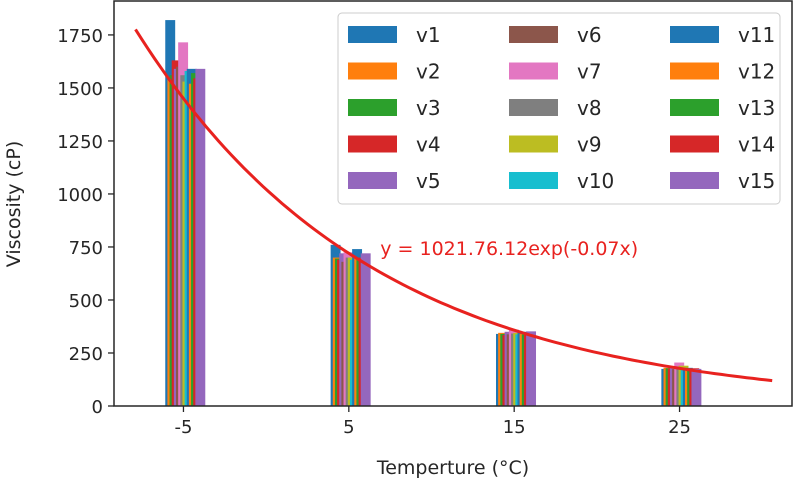 This screenshot has width=800, height=484. Describe the element at coordinates (428, 72) in the screenshot. I see `legend-label-v2: v2` at that location.